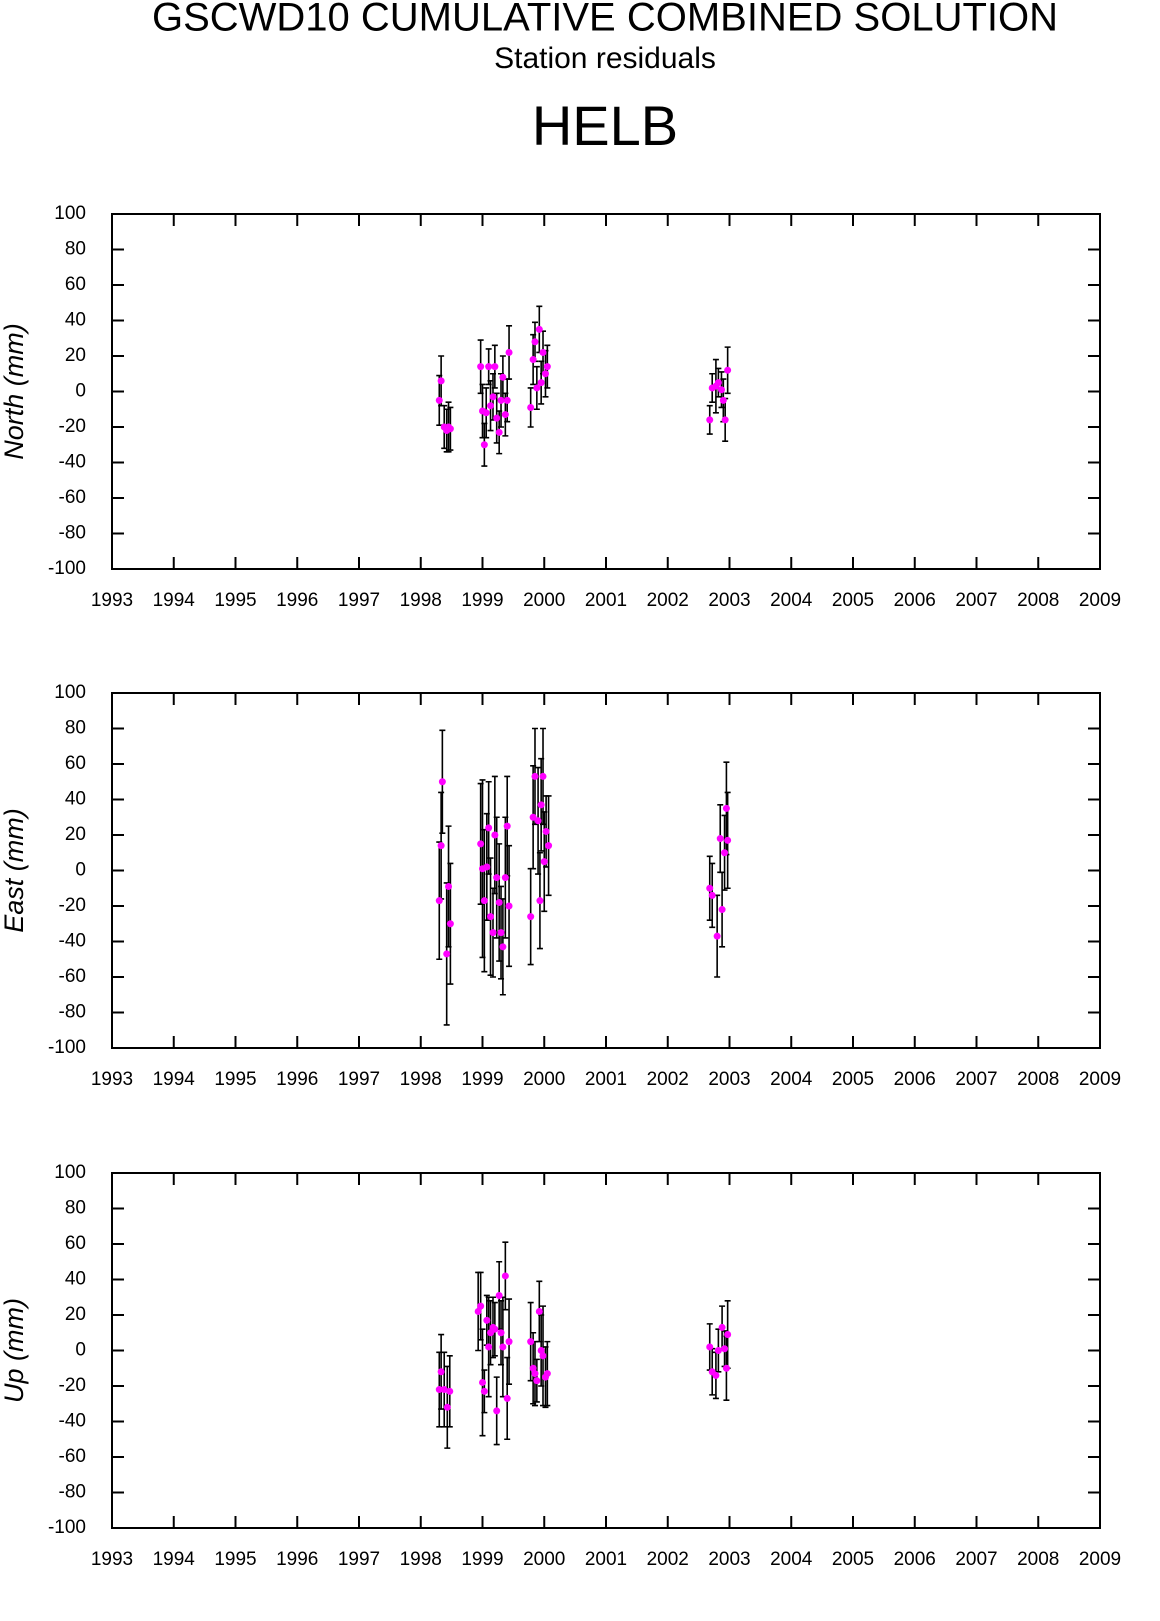 This screenshot has width=1160, height=1621. What do you see at coordinates (605, 20) in the screenshot?
I see `title: GSCWD10 CUMULATIVE COMBINED SOLUTION` at bounding box center [605, 20].